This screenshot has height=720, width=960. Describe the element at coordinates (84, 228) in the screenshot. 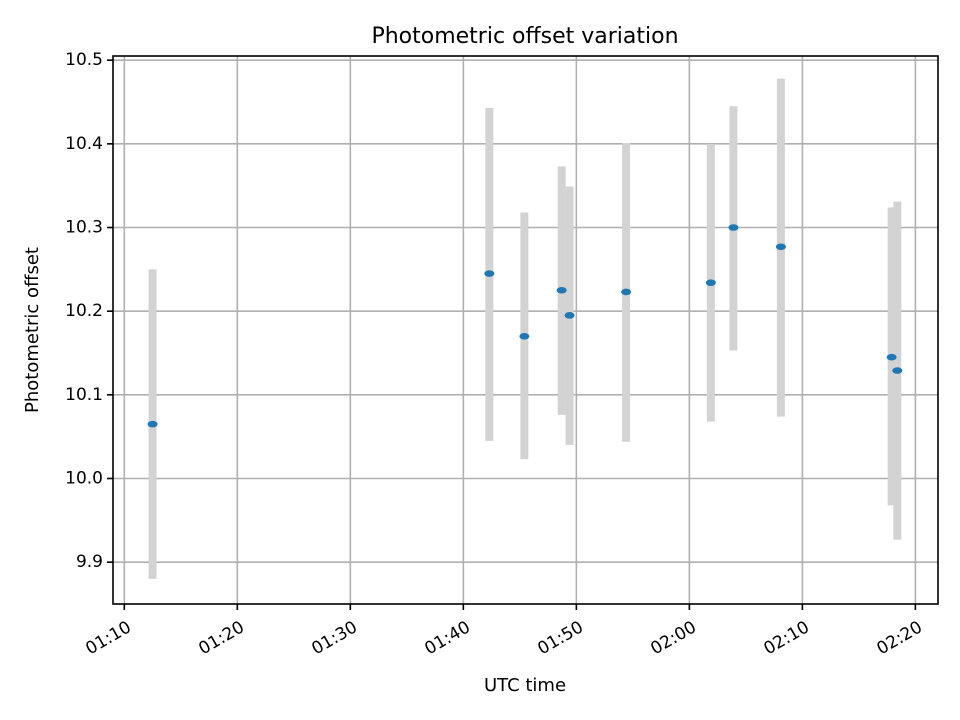

I see `y-tick-label: 10.3` at that location.